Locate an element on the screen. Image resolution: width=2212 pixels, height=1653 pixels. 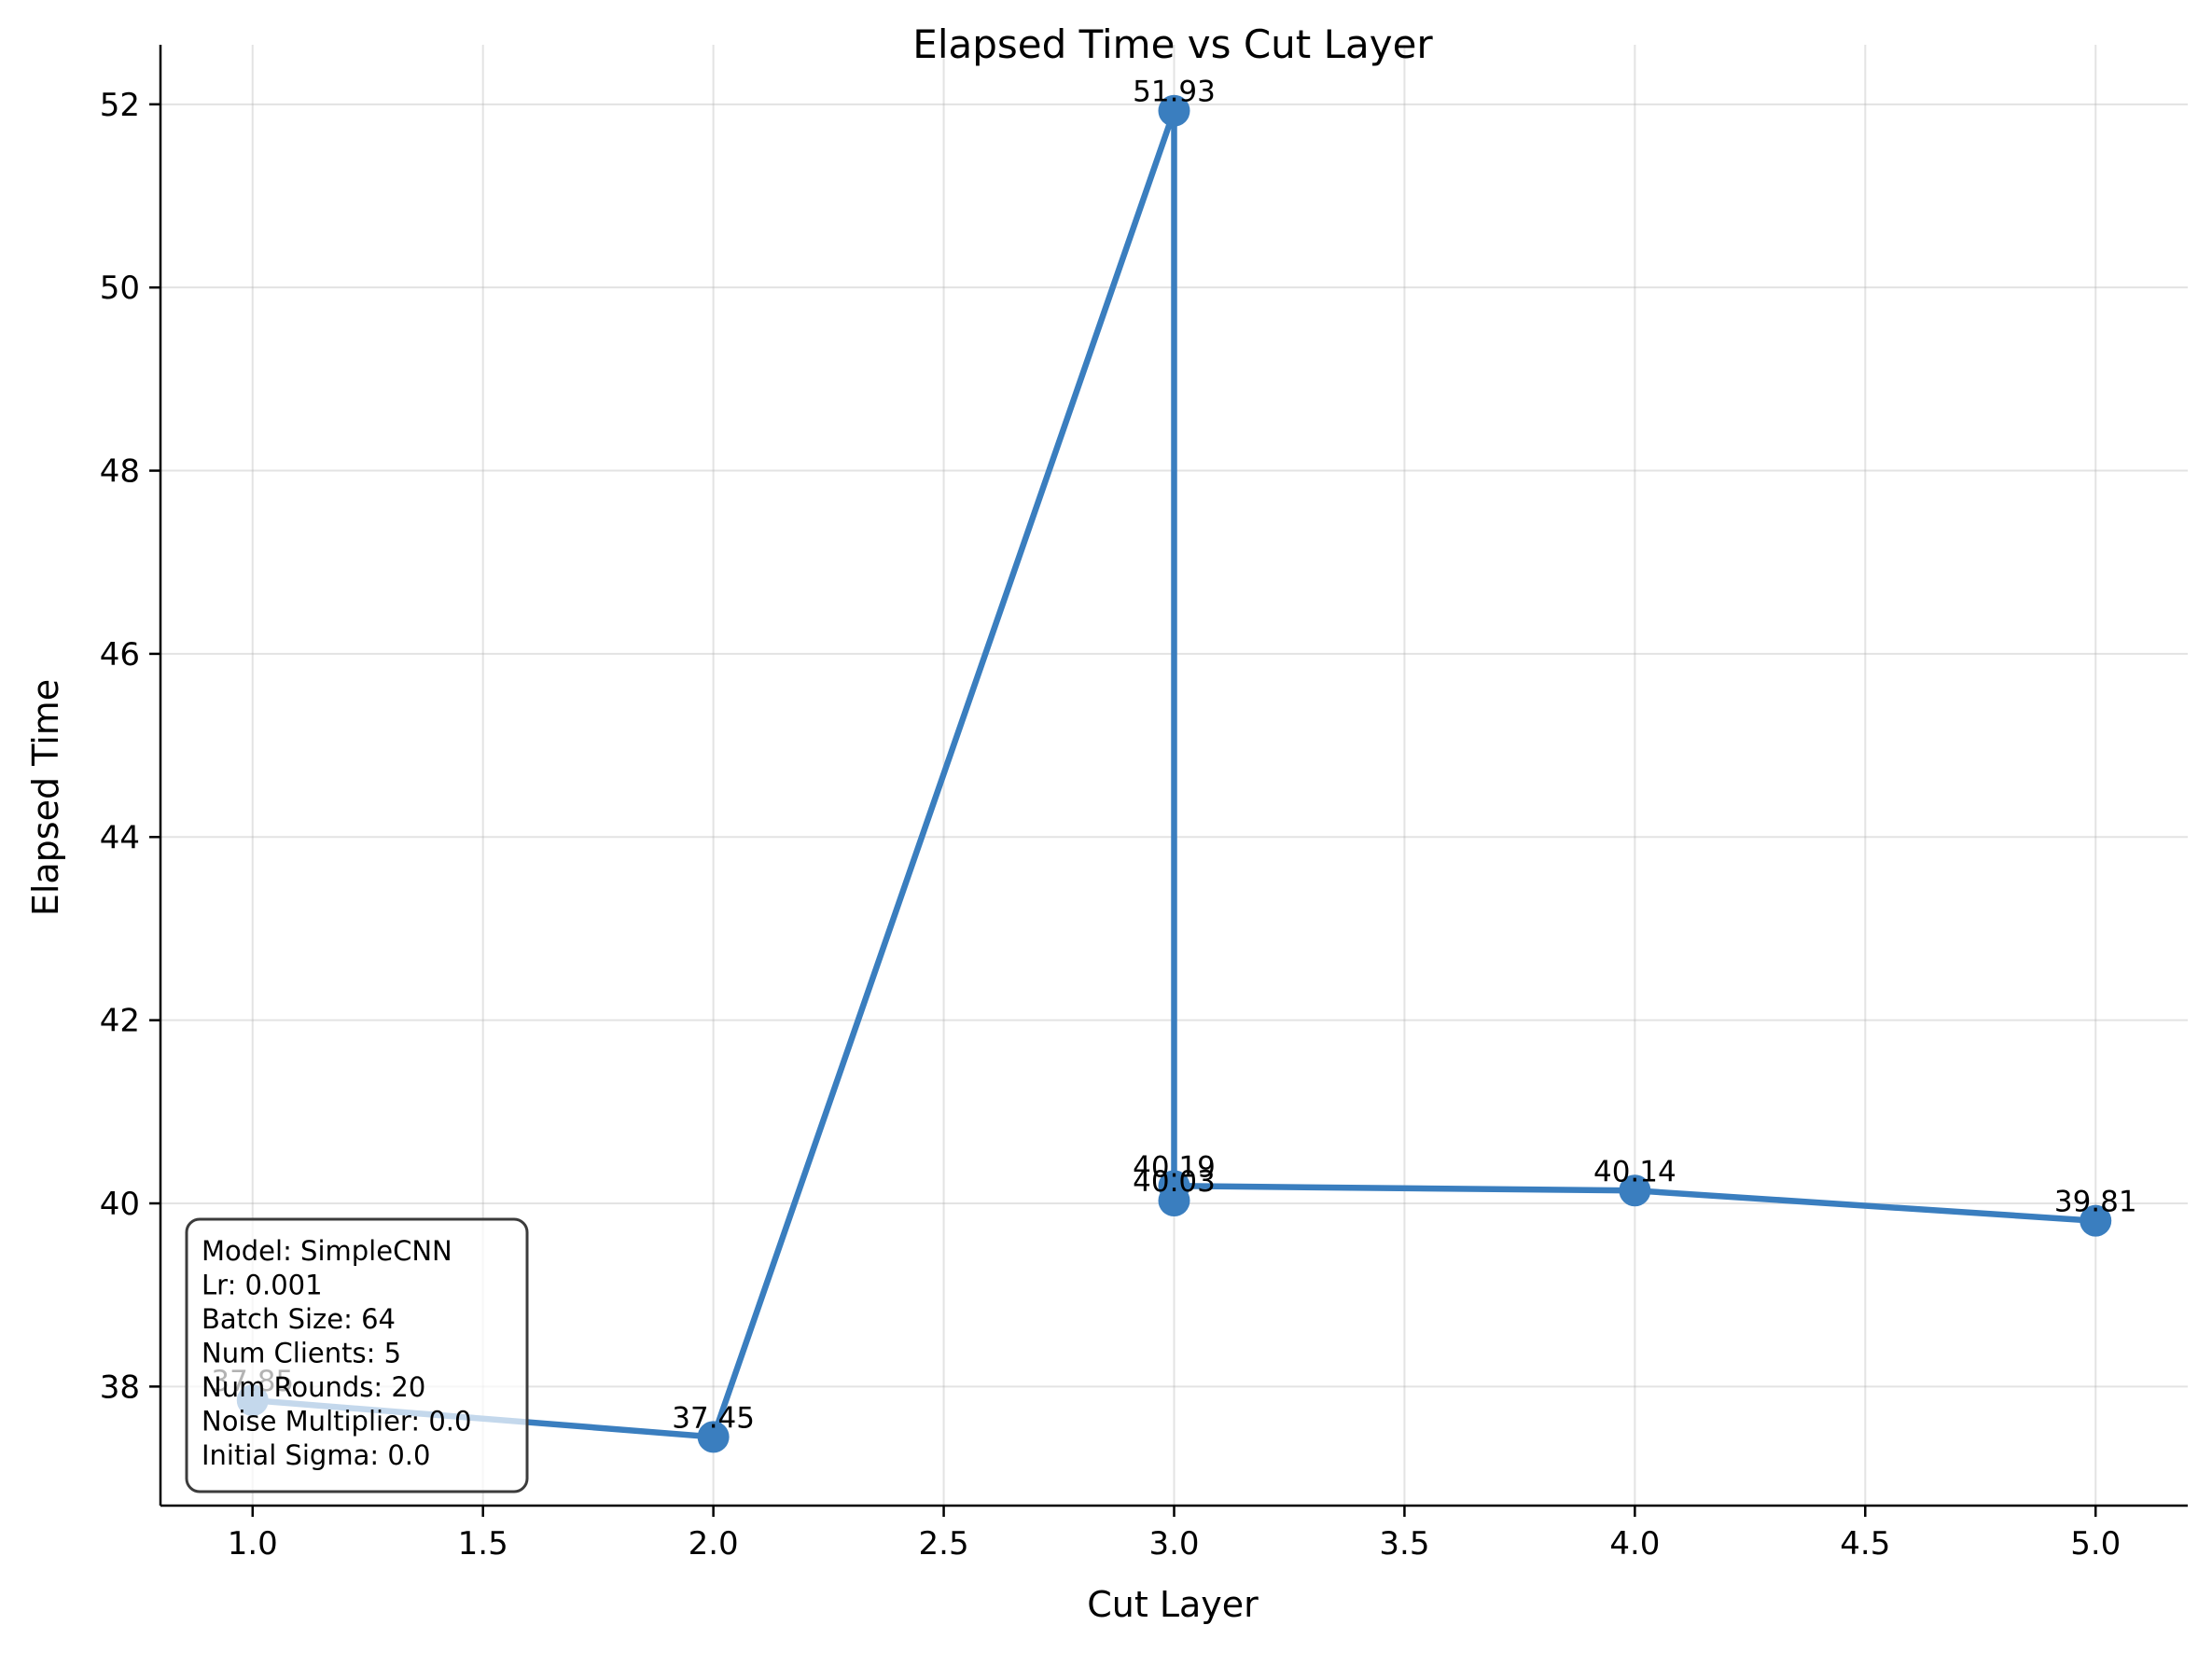
info-box-line: Num Clients: 5 is located at coordinates (302, 1353).